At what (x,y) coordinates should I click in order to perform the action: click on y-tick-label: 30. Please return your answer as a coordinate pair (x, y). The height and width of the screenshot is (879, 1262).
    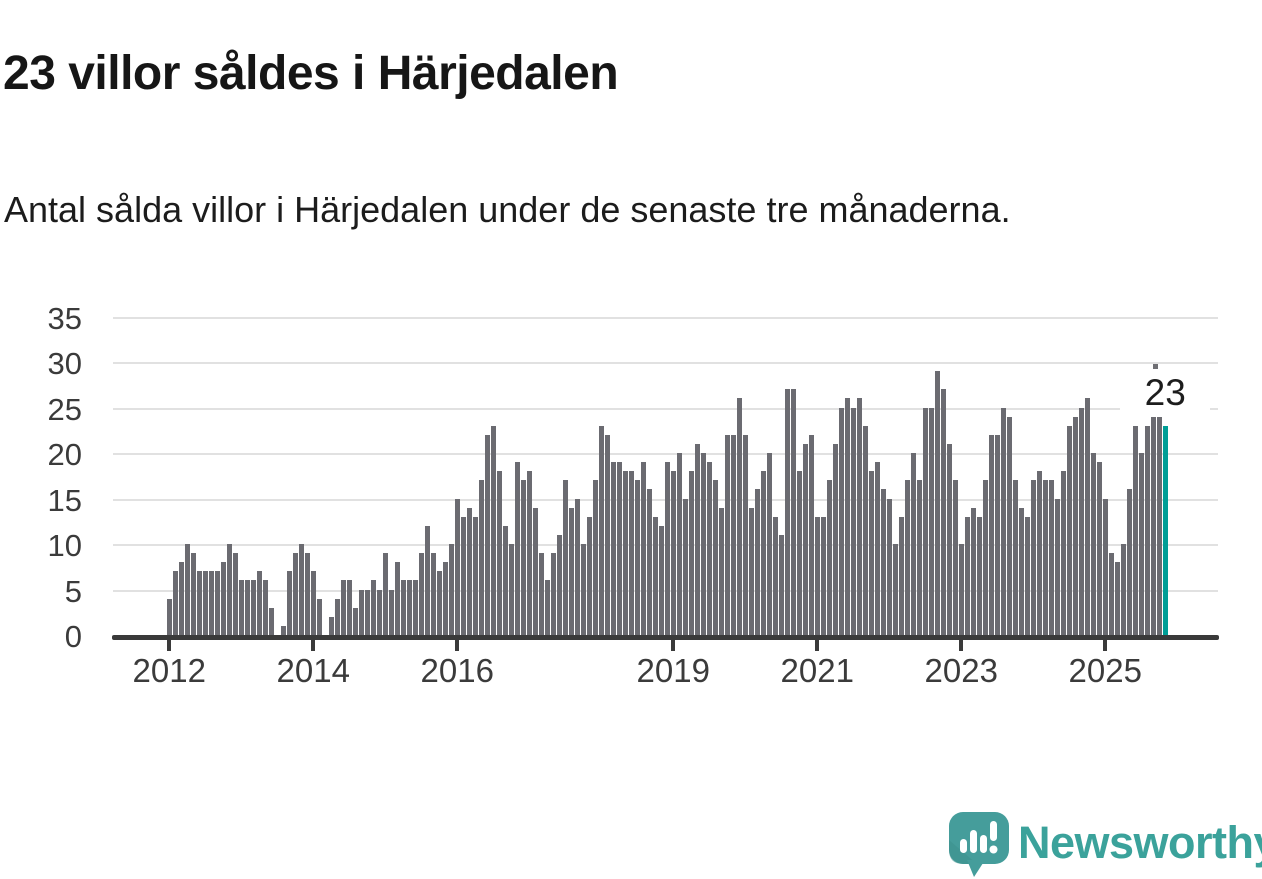
    Looking at the image, I should click on (64, 363).